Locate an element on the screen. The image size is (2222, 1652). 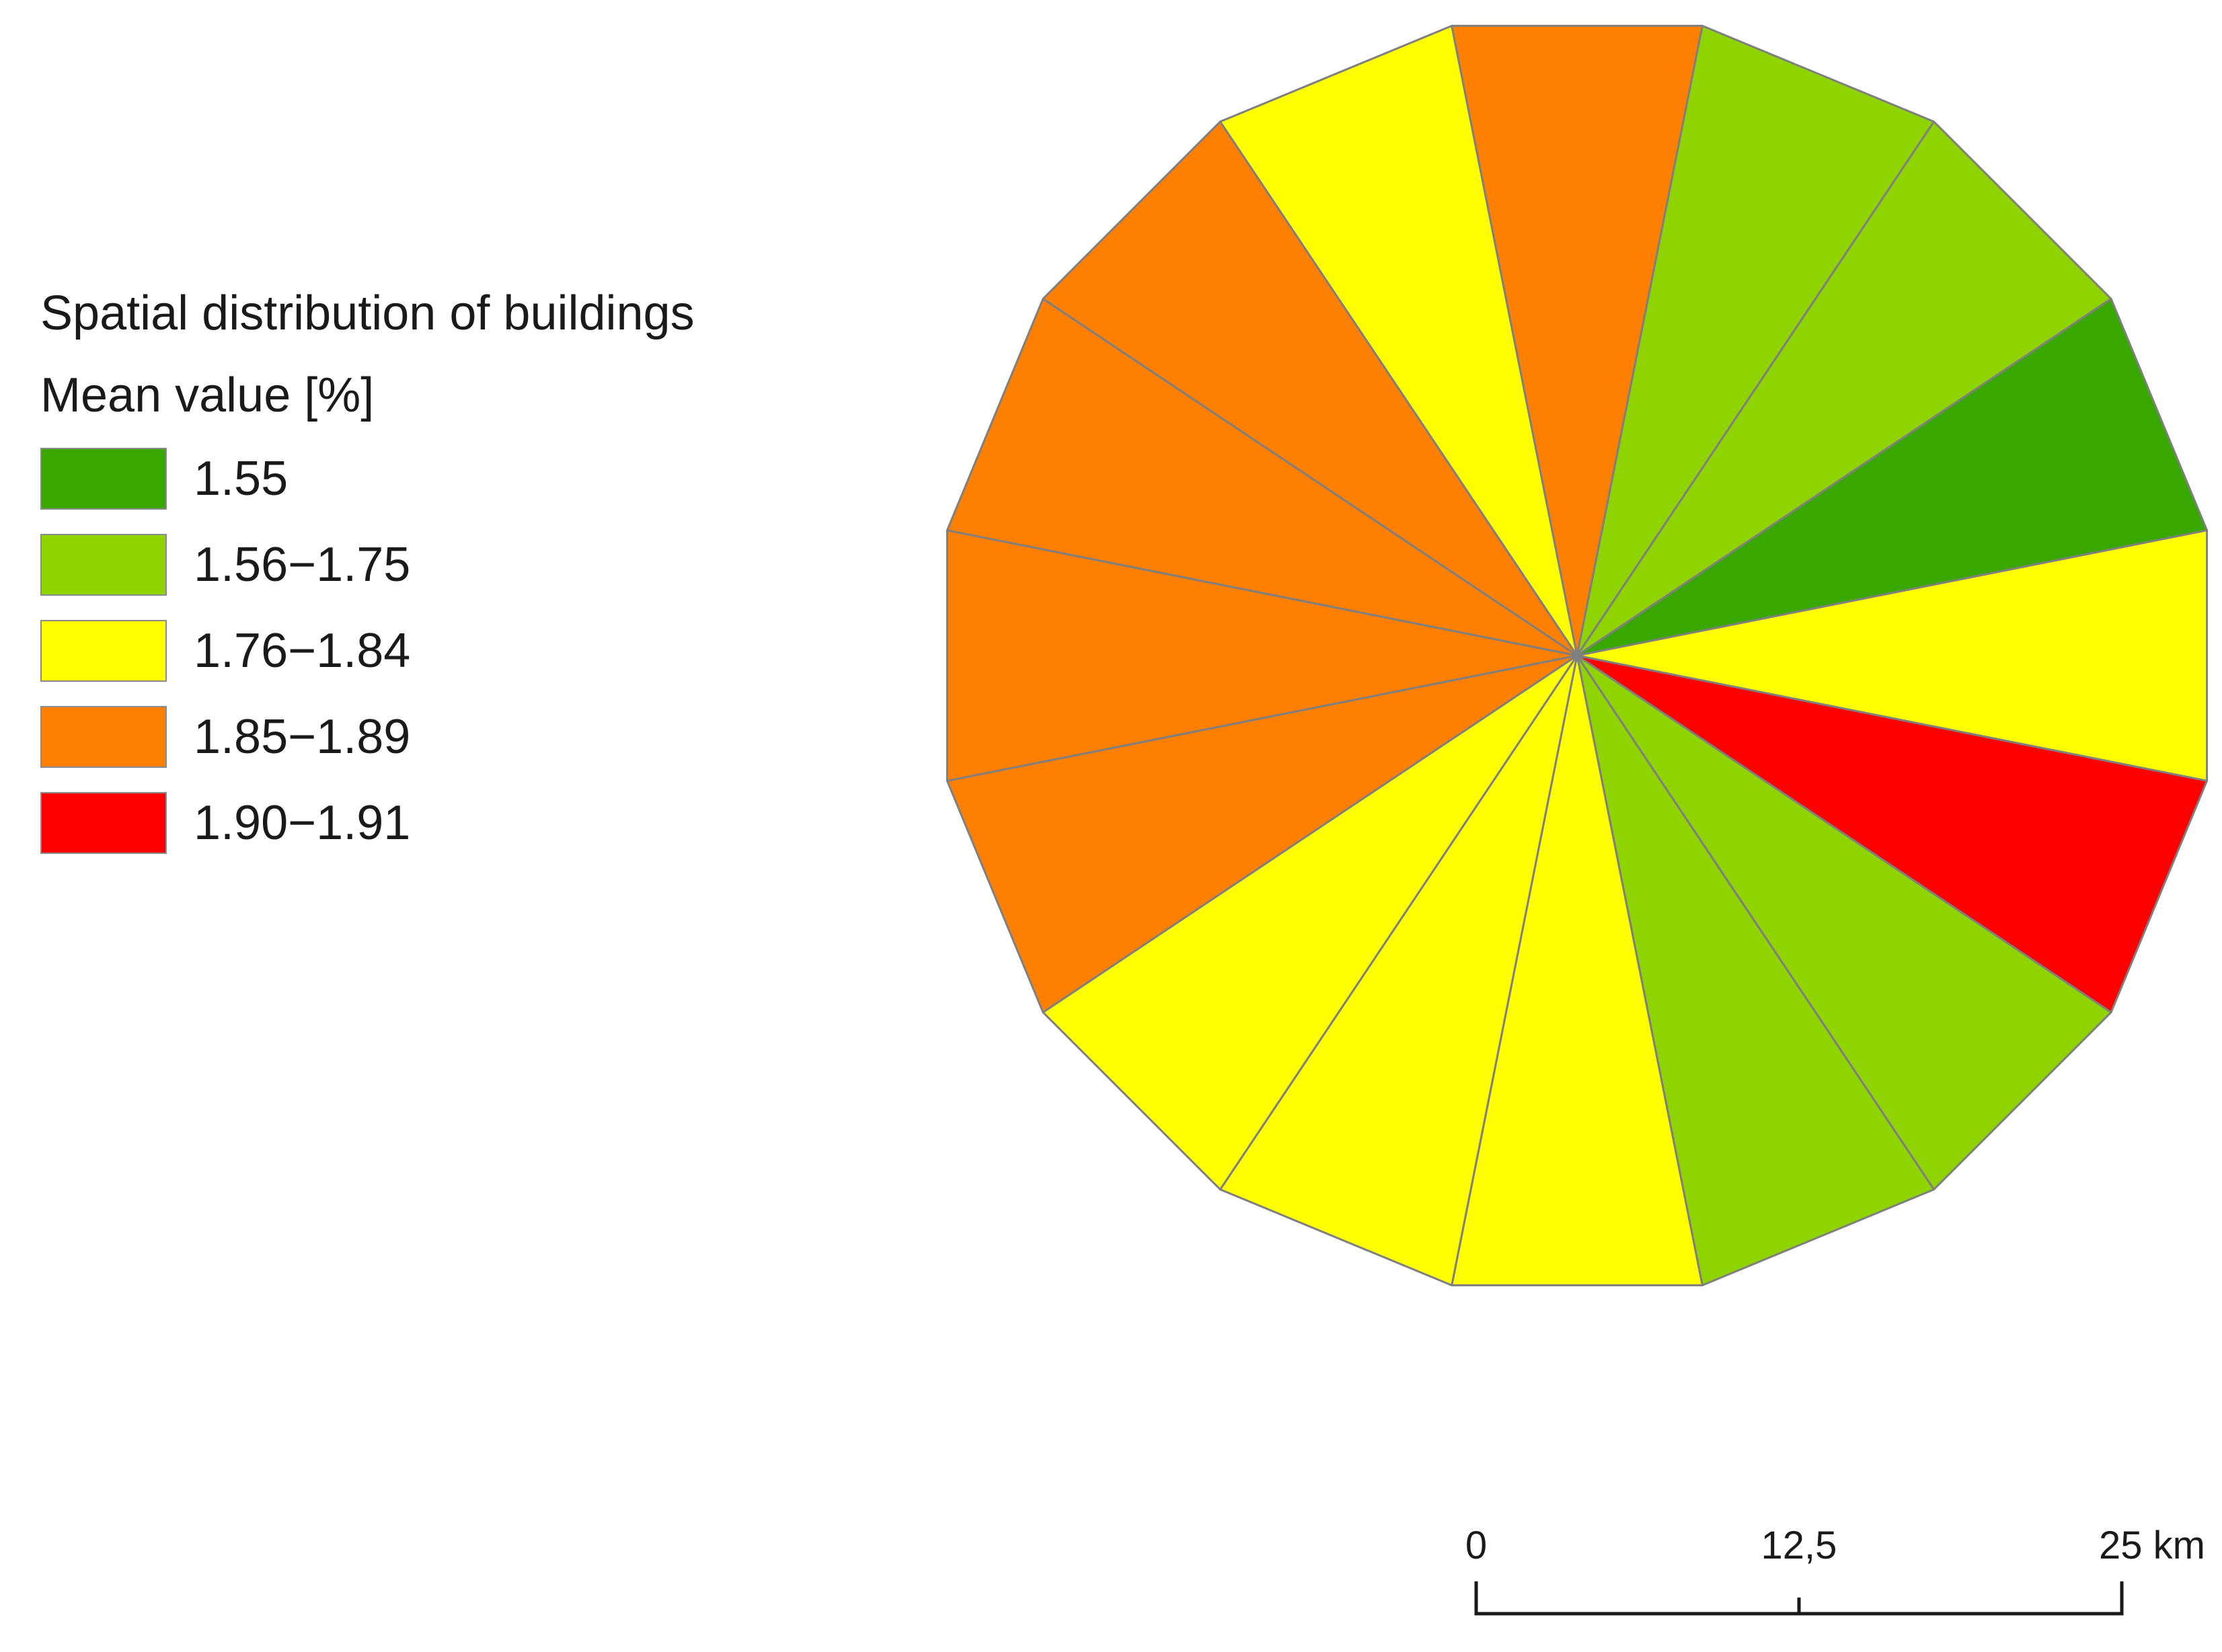
scale-label-mid: 12,5 is located at coordinates (1799, 1545).